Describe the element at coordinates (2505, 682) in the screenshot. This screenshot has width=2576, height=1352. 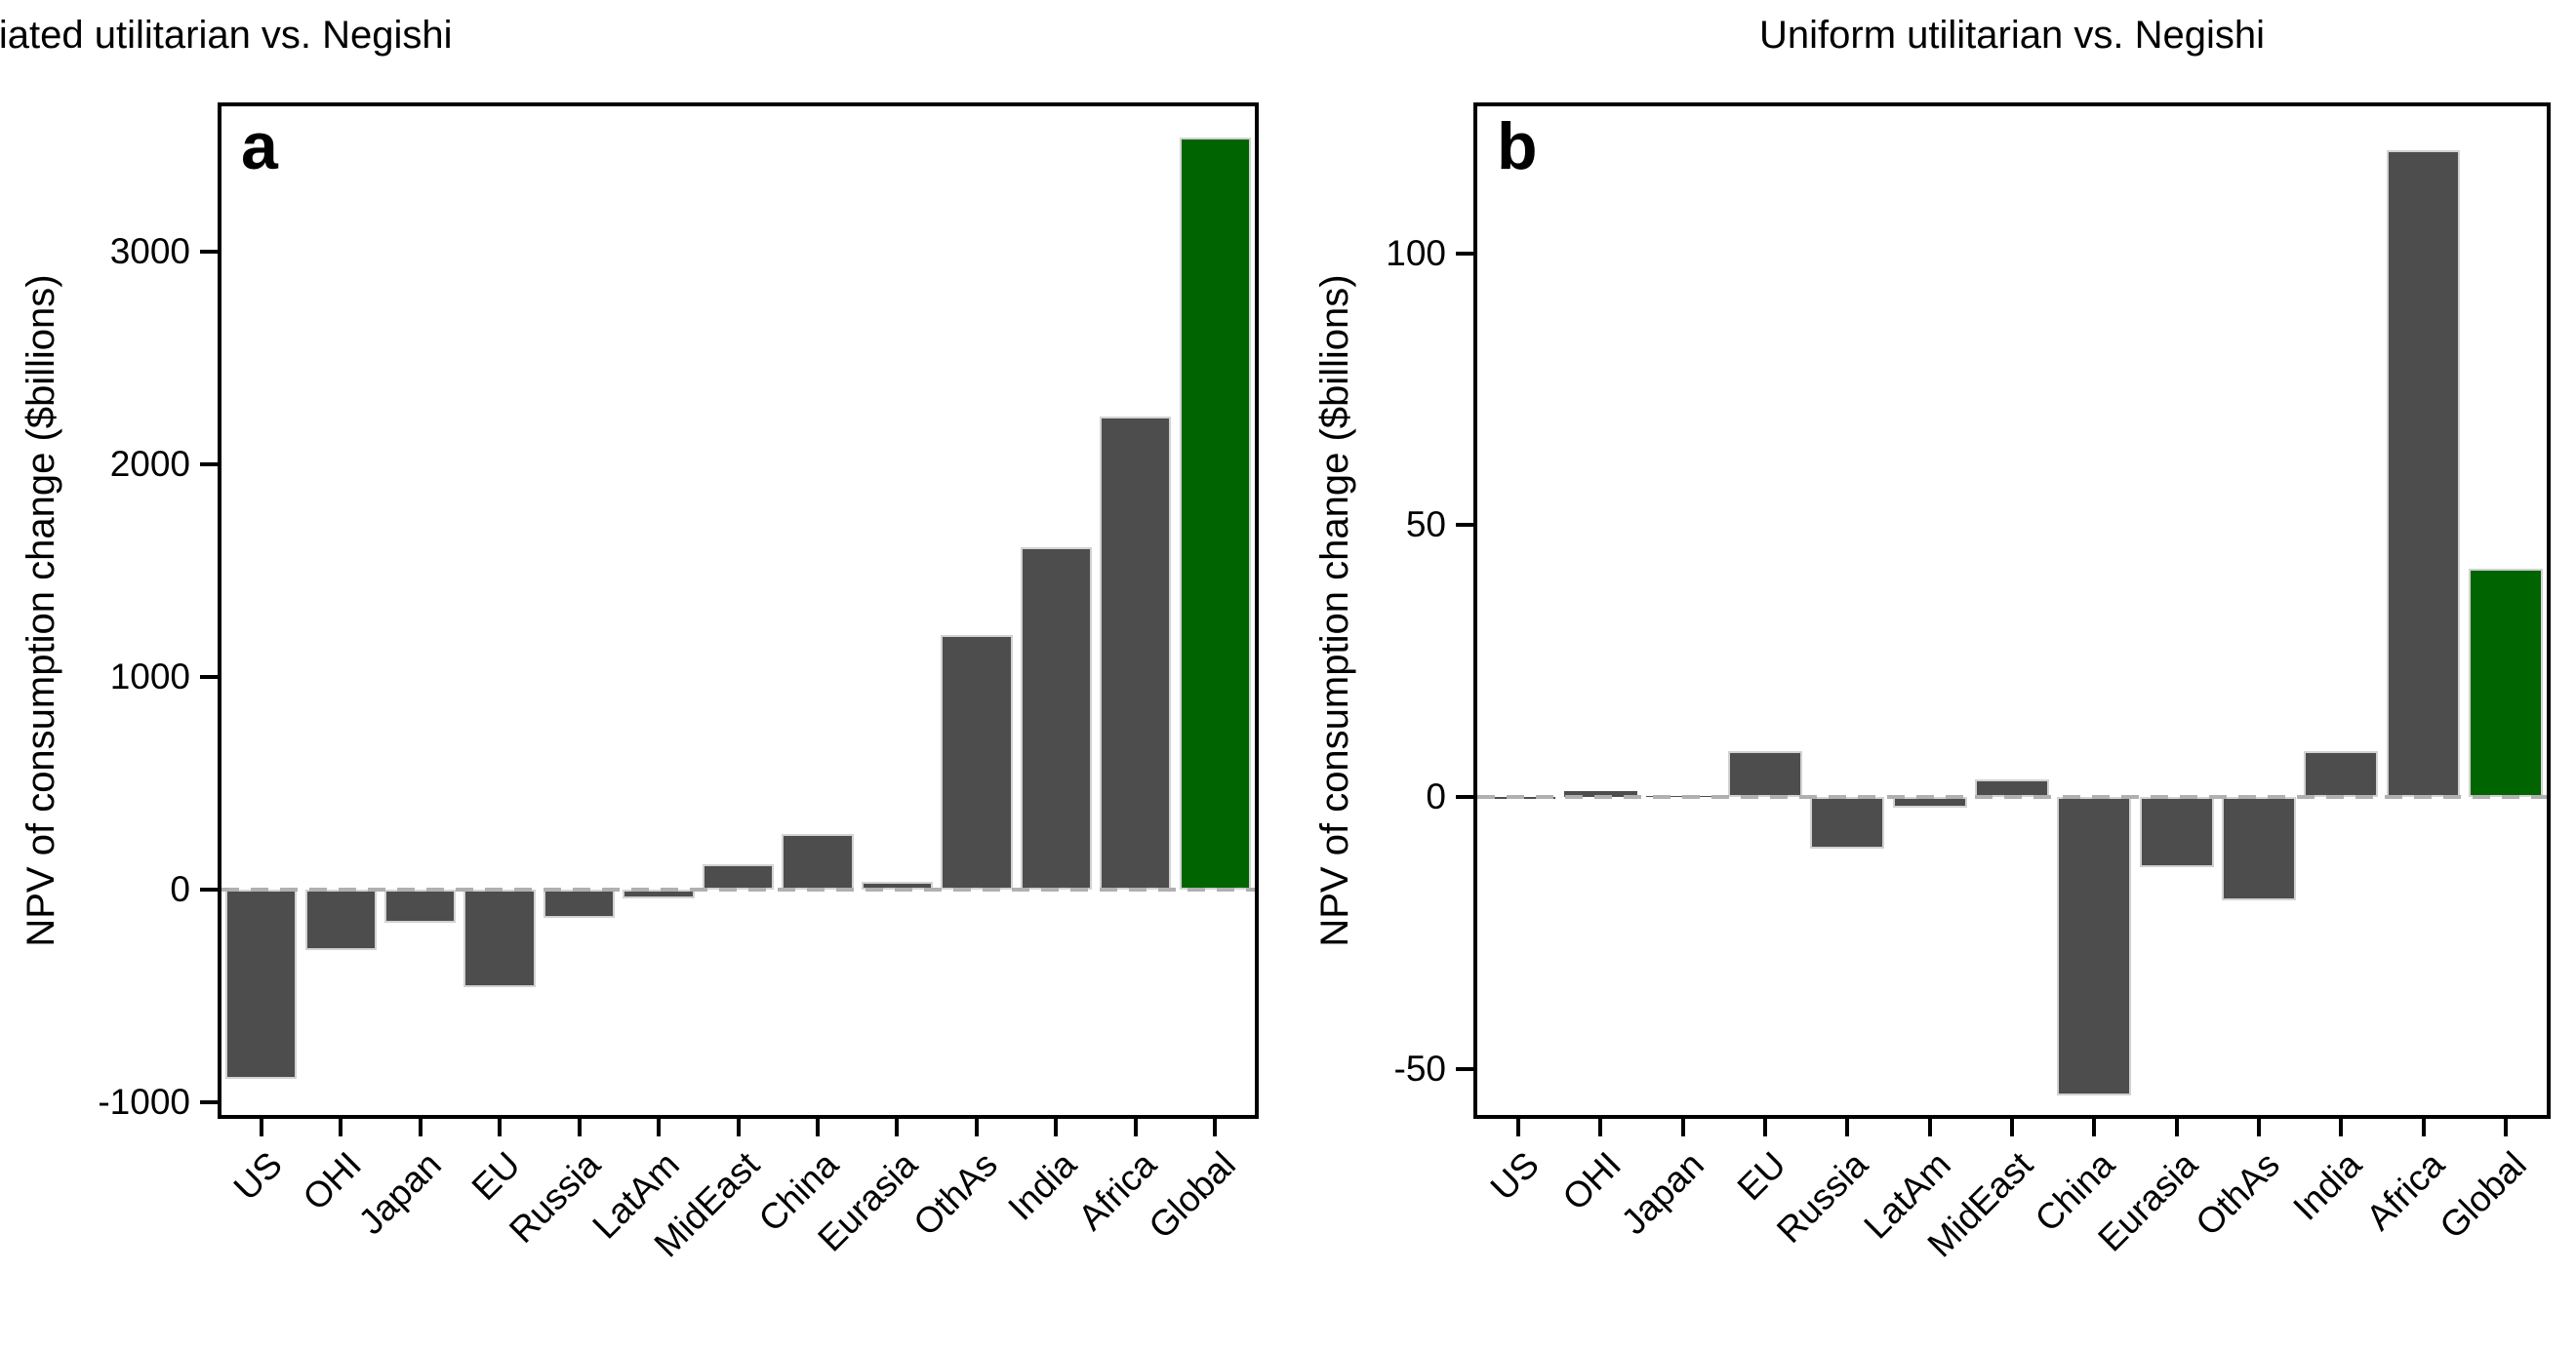
I see `panel-b-bar-Global` at that location.